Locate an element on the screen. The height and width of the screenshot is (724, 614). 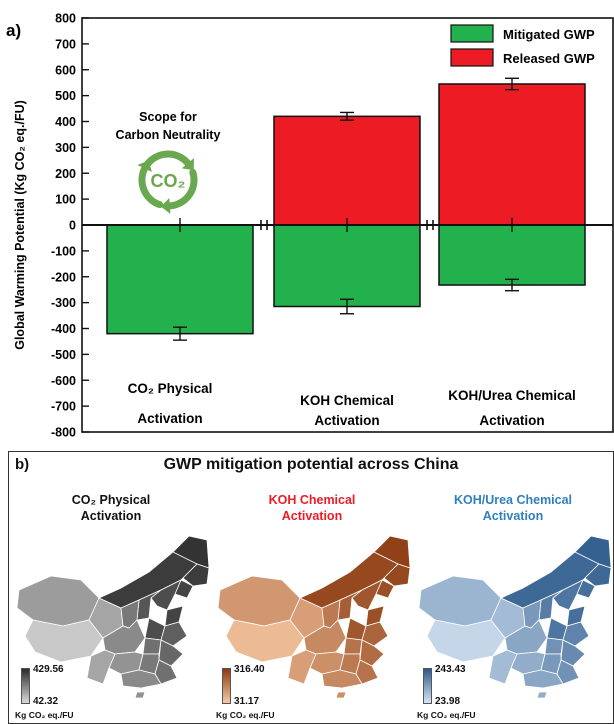
annotation-line2: Carbon Neutrality is located at coordinates (168, 135).